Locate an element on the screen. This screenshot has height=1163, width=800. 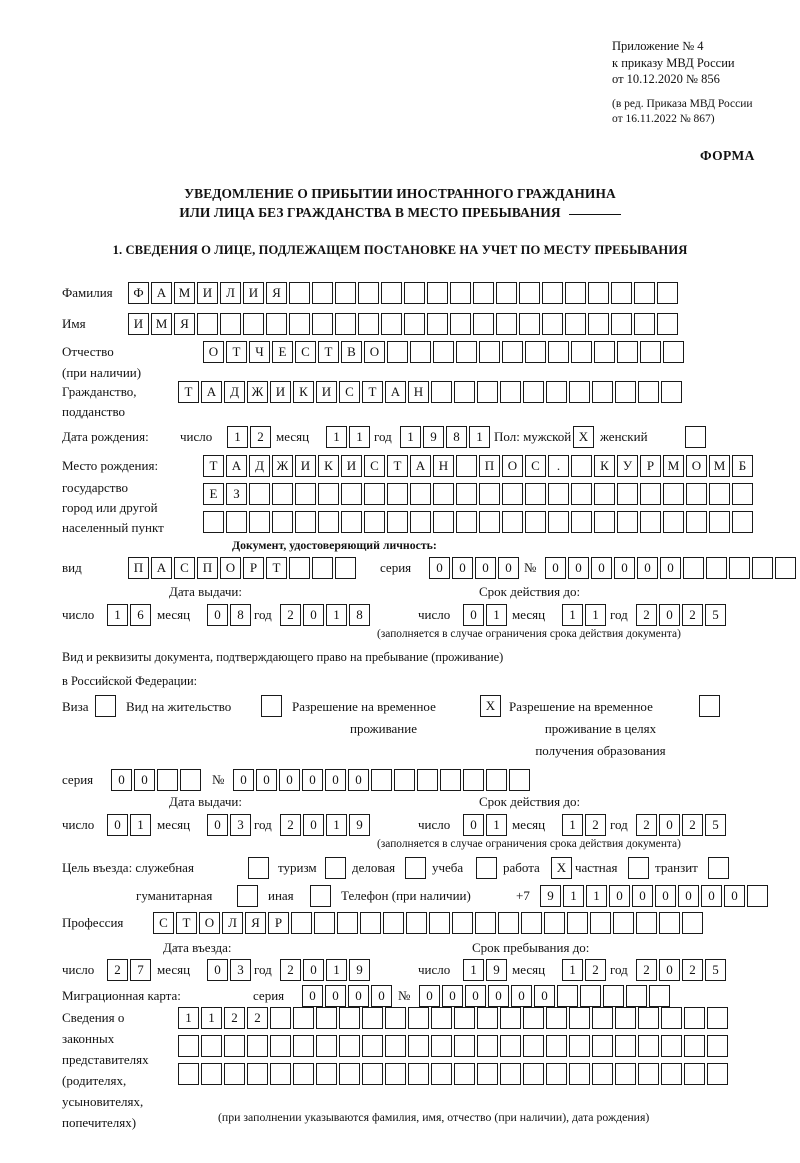
char-cell: 2 is located at coordinates (260, 437).